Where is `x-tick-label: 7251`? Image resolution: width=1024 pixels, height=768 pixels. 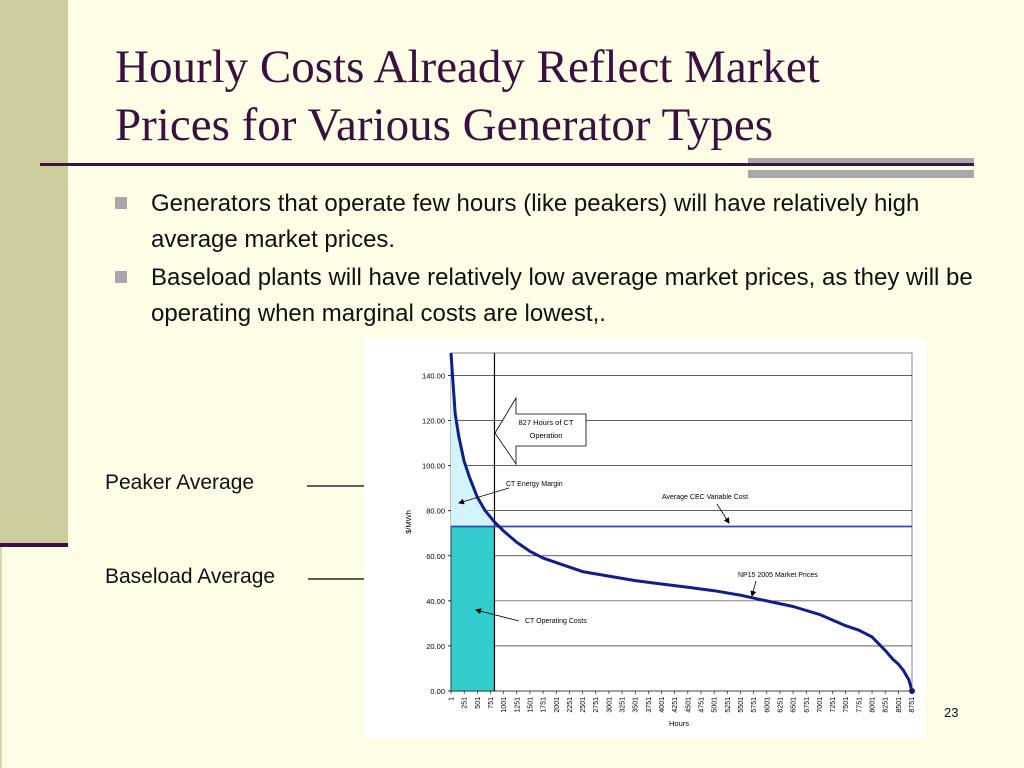 x-tick-label: 7251 is located at coordinates (833, 705).